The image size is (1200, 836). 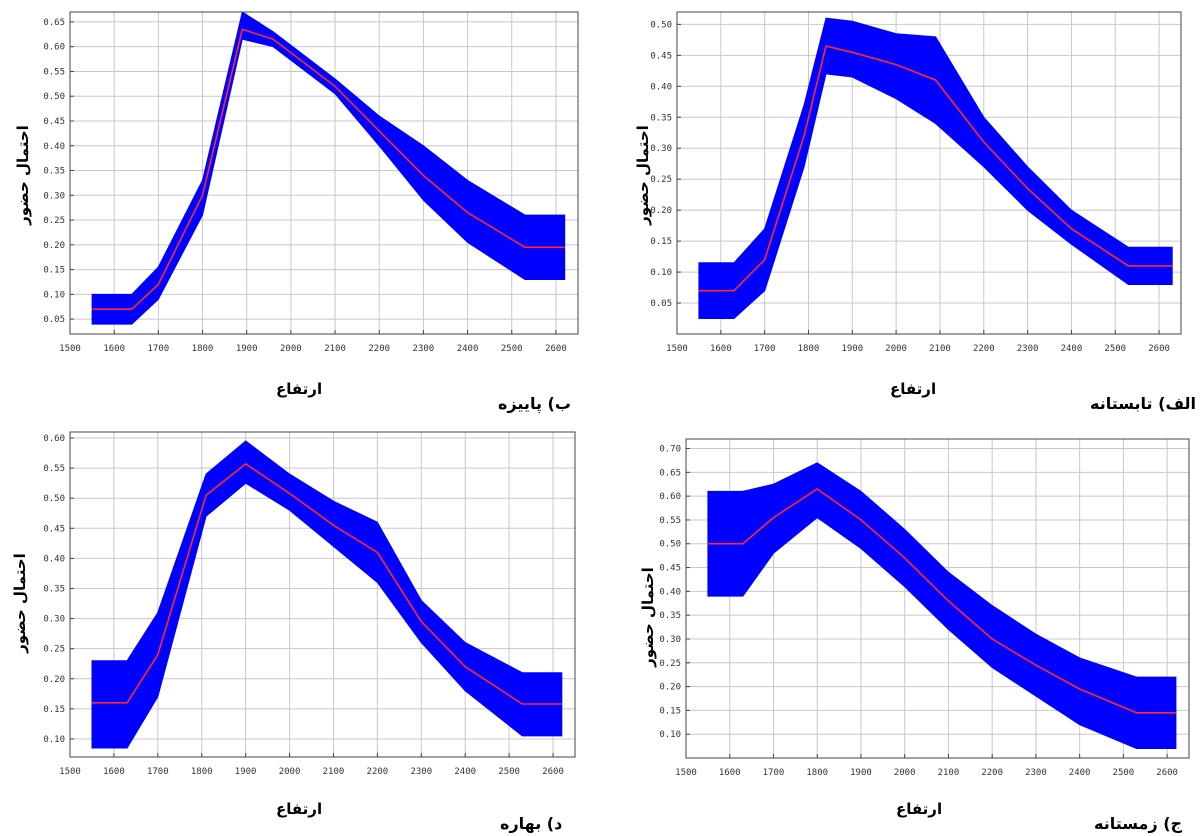 What do you see at coordinates (1143, 403) in the screenshot?
I see `chart-summer-caption: الف) تابستانه` at bounding box center [1143, 403].